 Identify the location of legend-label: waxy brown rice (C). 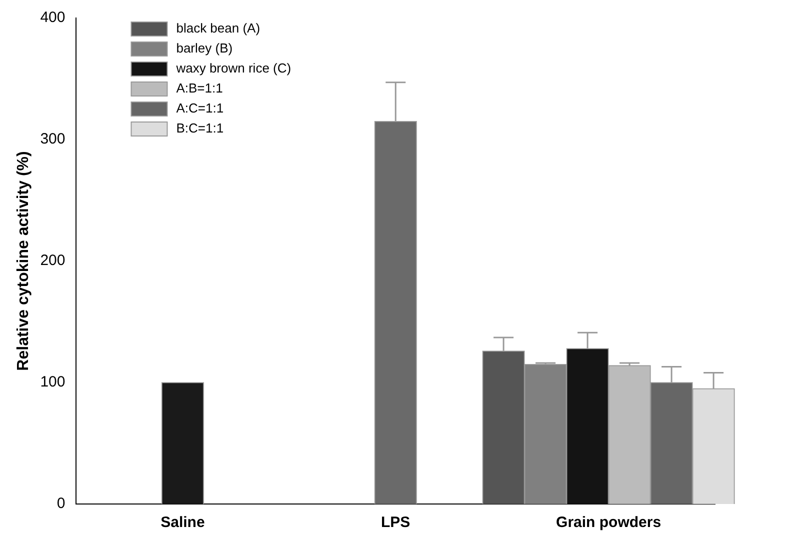
(233, 68).